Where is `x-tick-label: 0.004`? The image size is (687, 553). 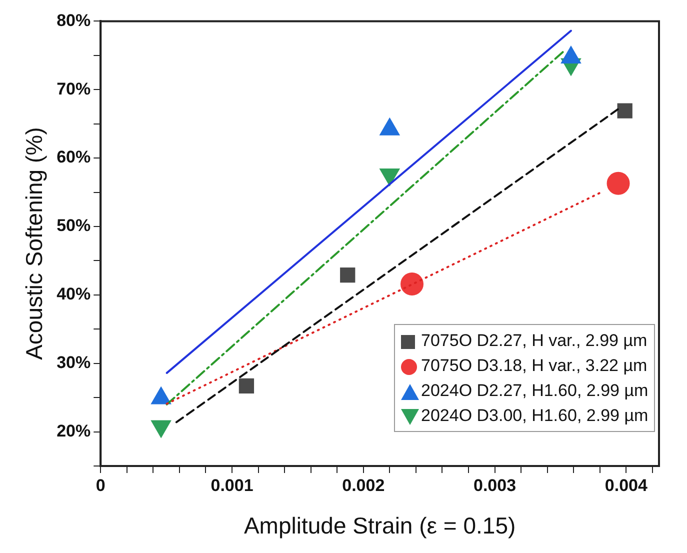
x-tick-label: 0.004 is located at coordinates (626, 485).